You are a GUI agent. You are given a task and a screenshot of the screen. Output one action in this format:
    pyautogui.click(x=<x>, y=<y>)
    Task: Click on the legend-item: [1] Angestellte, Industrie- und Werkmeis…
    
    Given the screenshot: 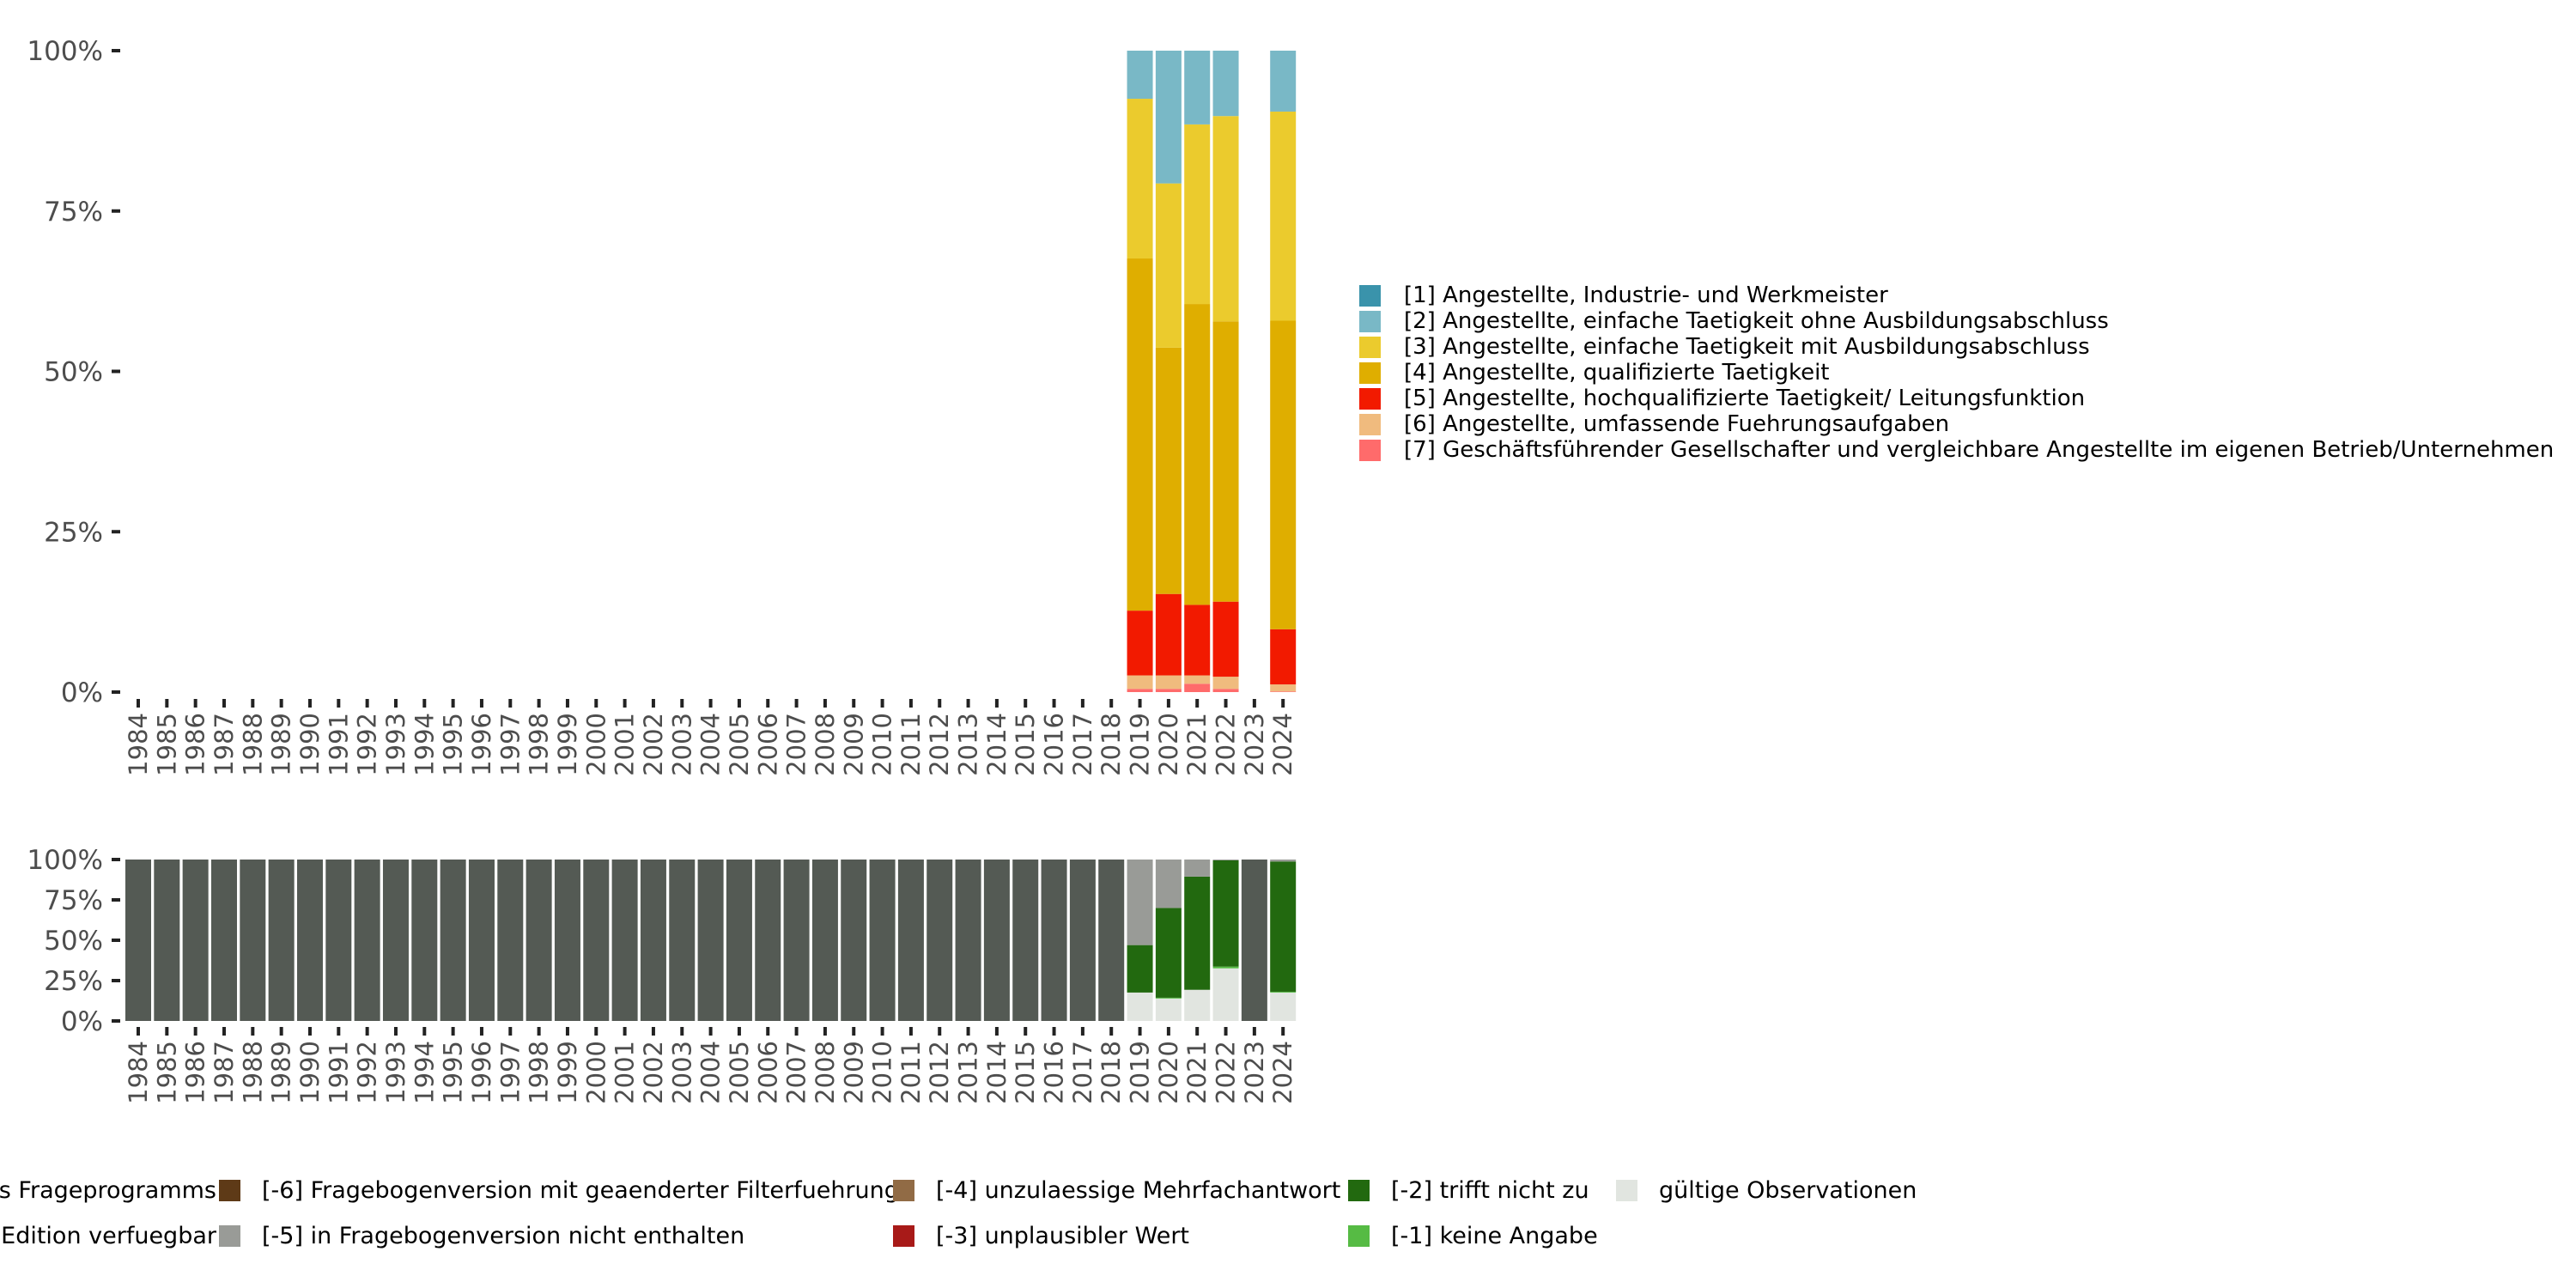 What is the action you would take?
    pyautogui.click(x=1623, y=295)
    